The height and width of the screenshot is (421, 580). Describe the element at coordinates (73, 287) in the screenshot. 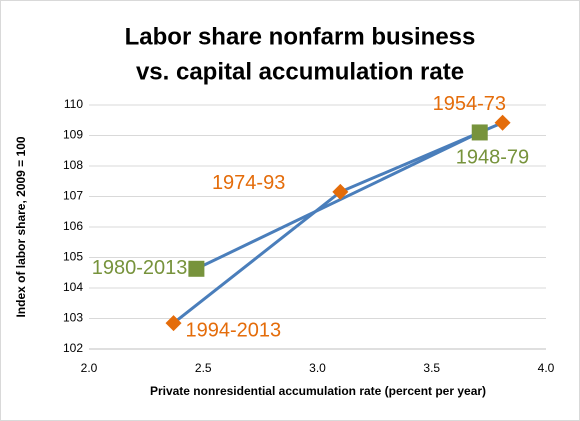

I see `y-tick-label: 104` at that location.